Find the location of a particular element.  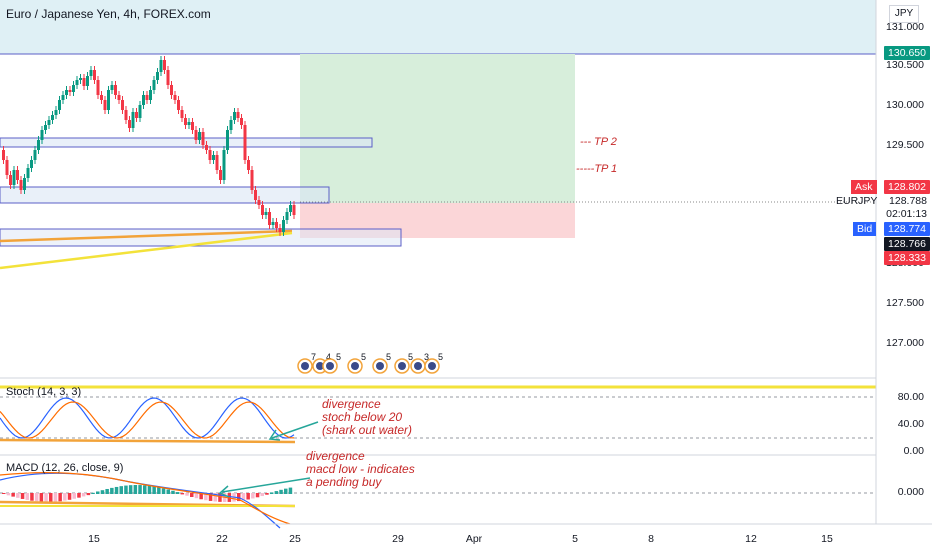

price-tick: 130.000 is located at coordinates (905, 105).